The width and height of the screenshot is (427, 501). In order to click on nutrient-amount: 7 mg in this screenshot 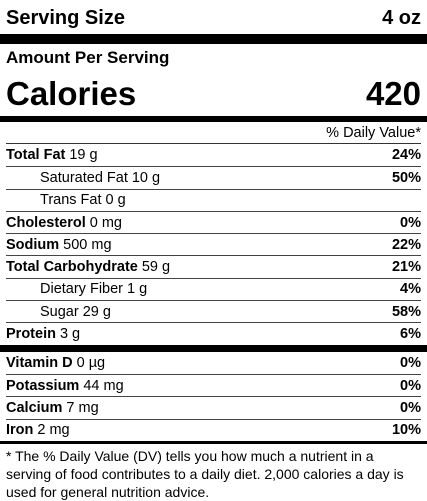, I will do `click(82, 407)`.